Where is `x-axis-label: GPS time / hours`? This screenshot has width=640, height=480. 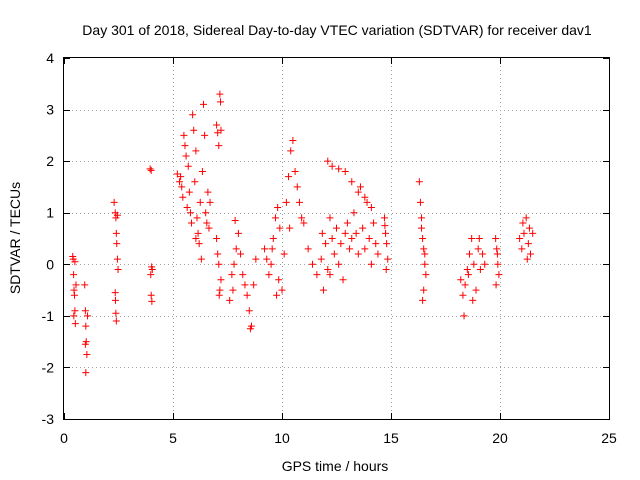 x-axis-label: GPS time / hours is located at coordinates (335, 466).